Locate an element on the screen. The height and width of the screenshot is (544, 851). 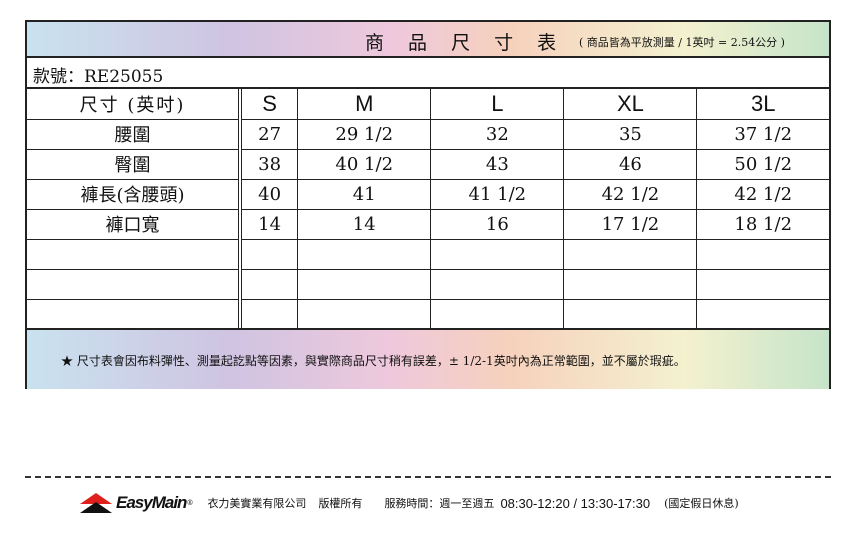
table-row: 褲口寬 14 14 16 17 1/2 18 1/2 is located at coordinates (428, 224).